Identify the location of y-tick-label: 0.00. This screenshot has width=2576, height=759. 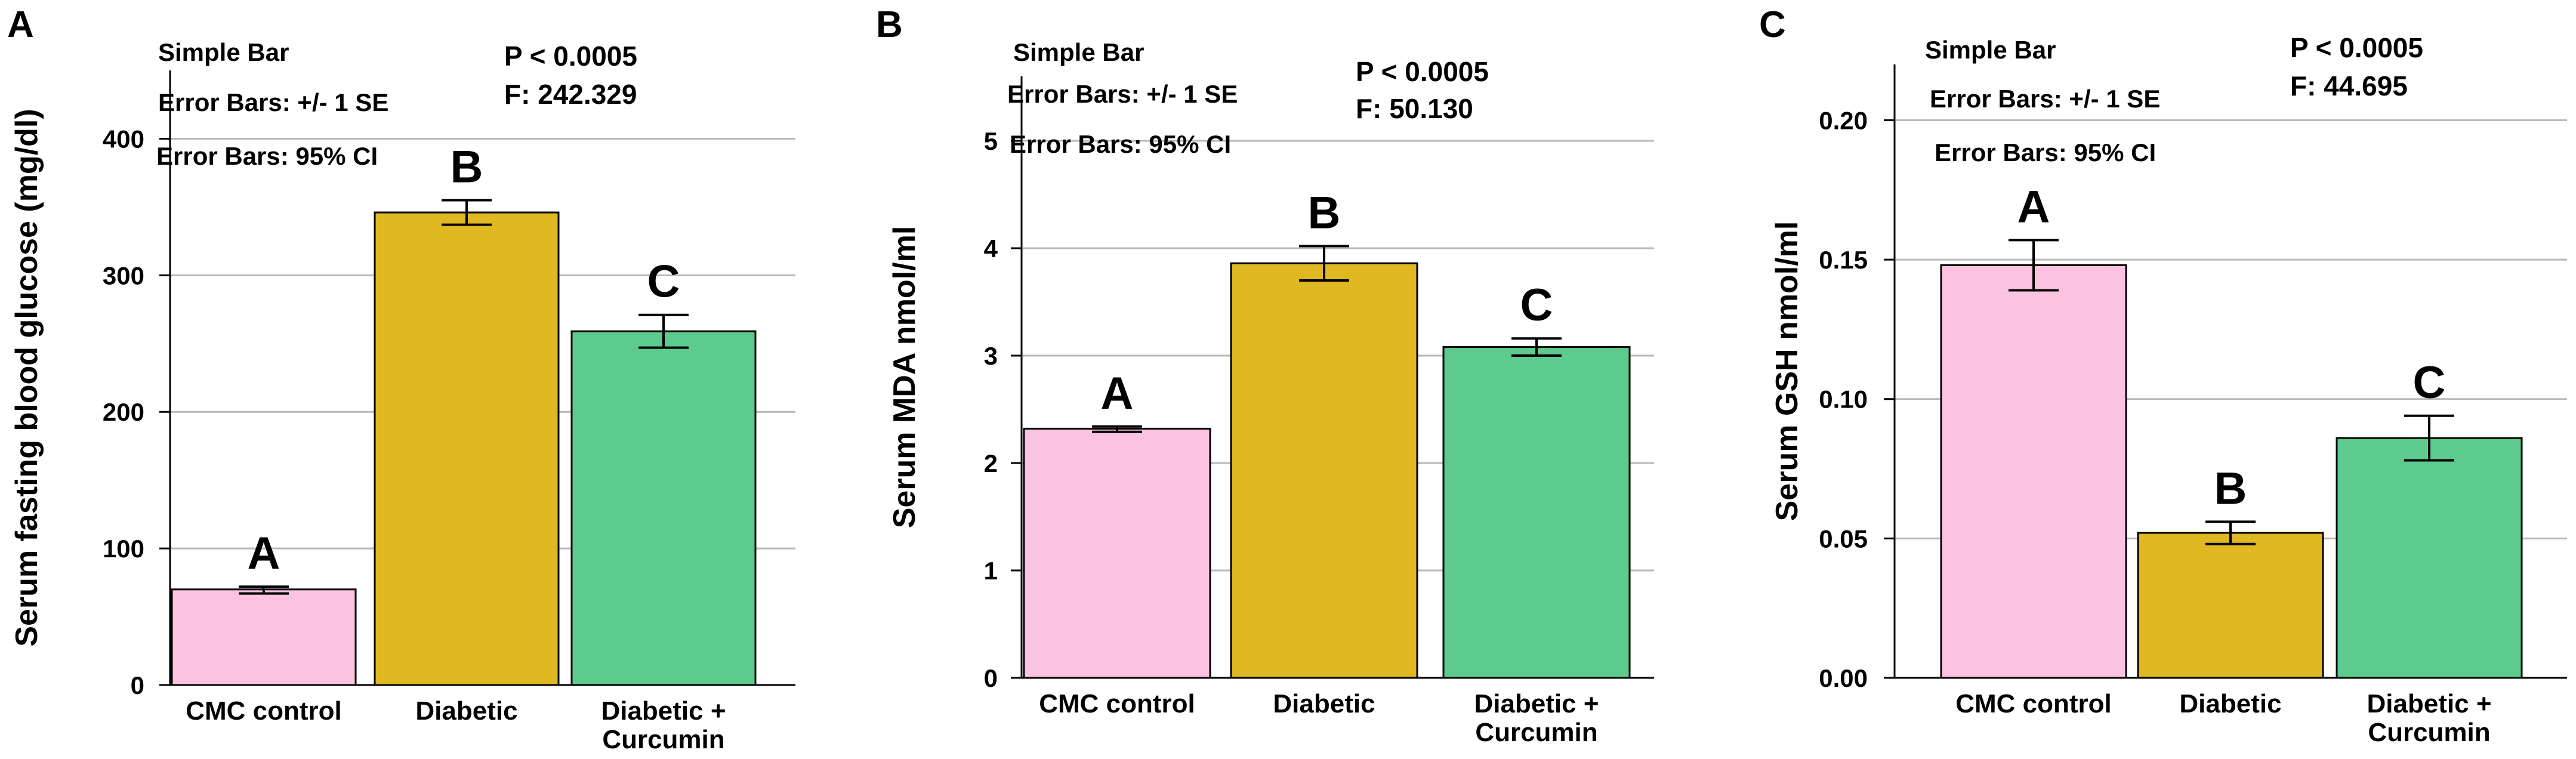
(1844, 678).